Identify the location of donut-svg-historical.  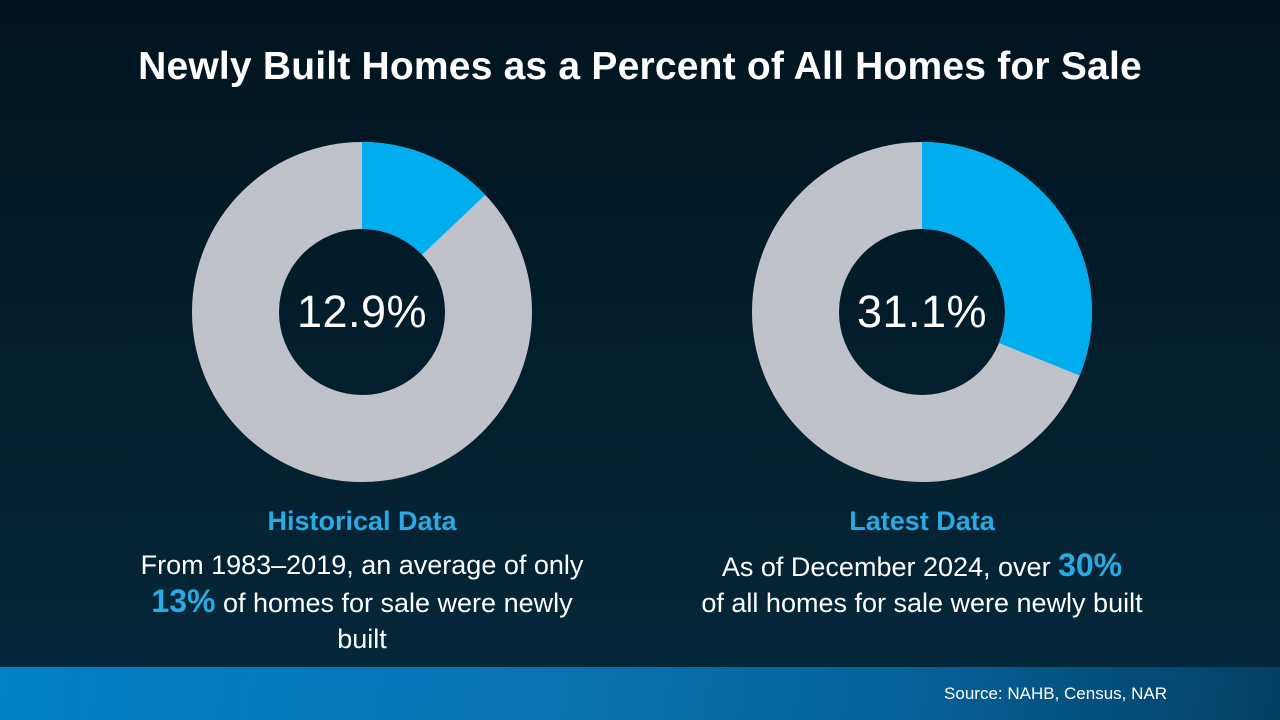
(362, 312).